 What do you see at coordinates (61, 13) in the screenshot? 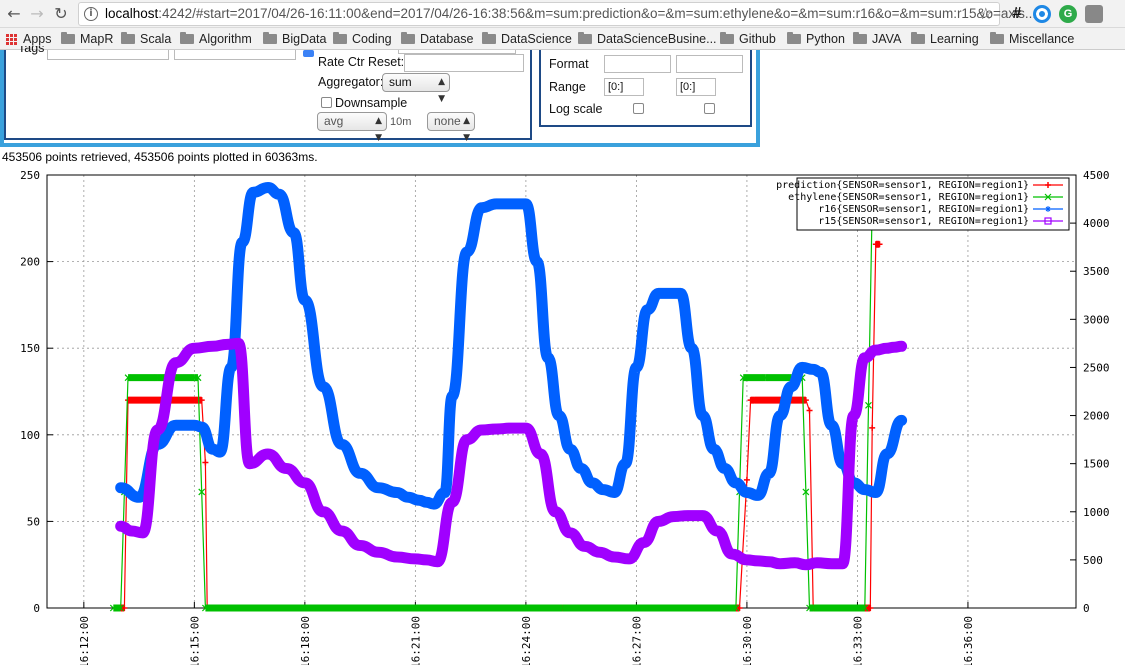
I see `reload-button: ↻` at bounding box center [61, 13].